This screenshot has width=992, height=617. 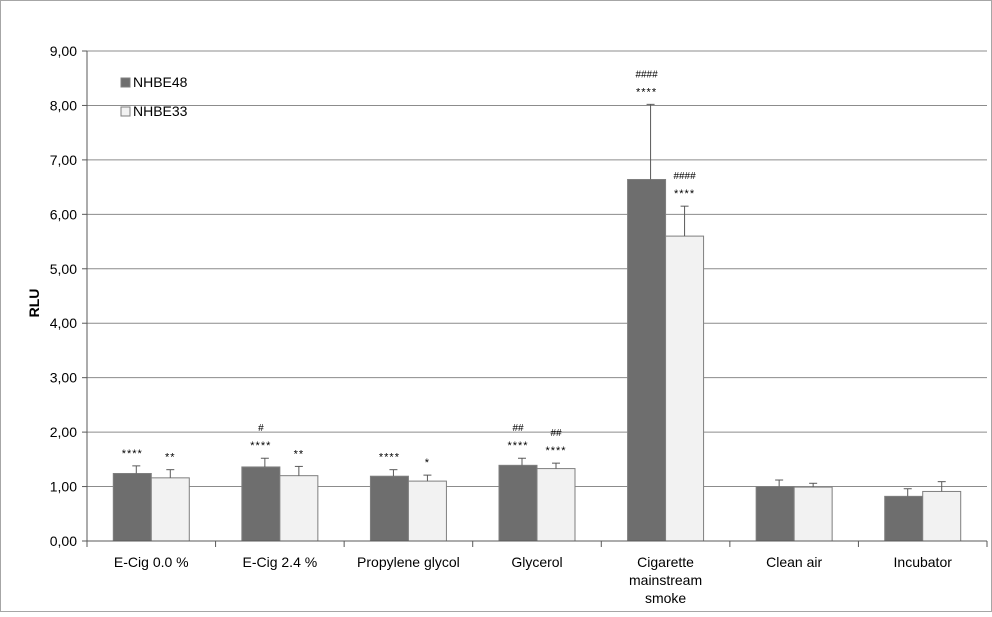 I want to click on y-axis-ticks: 0,00 1,00 2,00 3,00 4,00 5,00 6,00 7,00 8,00 9,00, so click(x=63, y=296).